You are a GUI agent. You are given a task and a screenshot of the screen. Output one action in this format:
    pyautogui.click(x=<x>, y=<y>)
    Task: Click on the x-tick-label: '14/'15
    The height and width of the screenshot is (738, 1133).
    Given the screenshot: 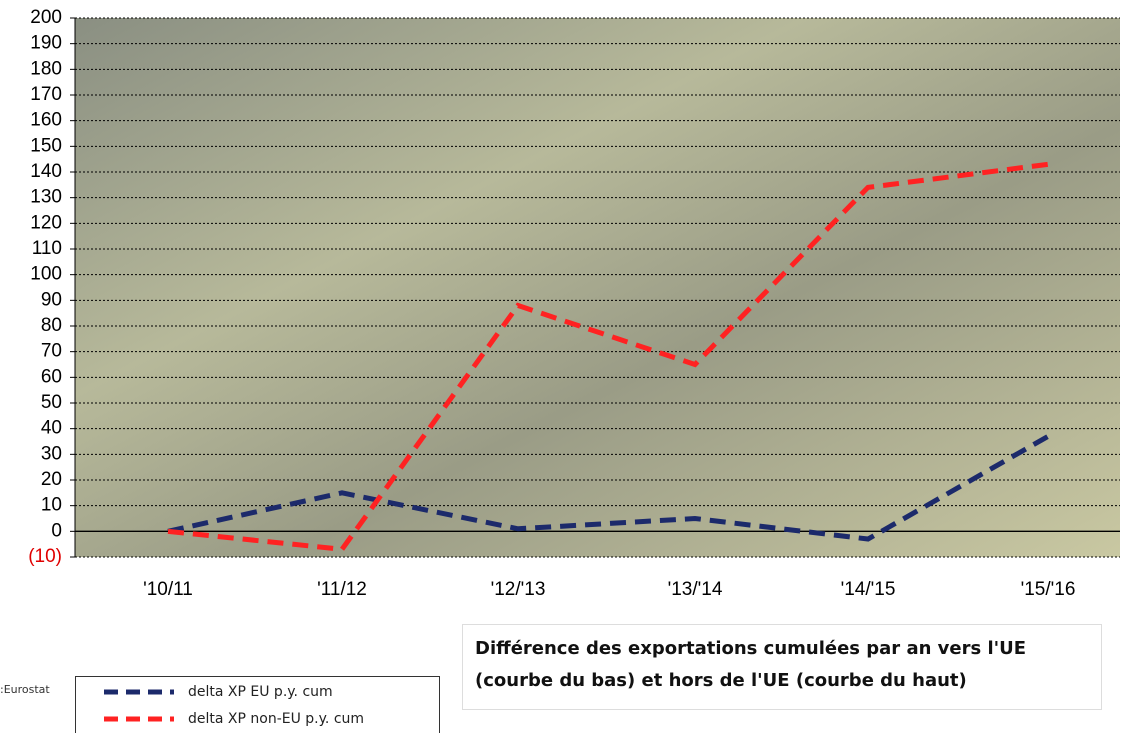 What is the action you would take?
    pyautogui.click(x=868, y=589)
    